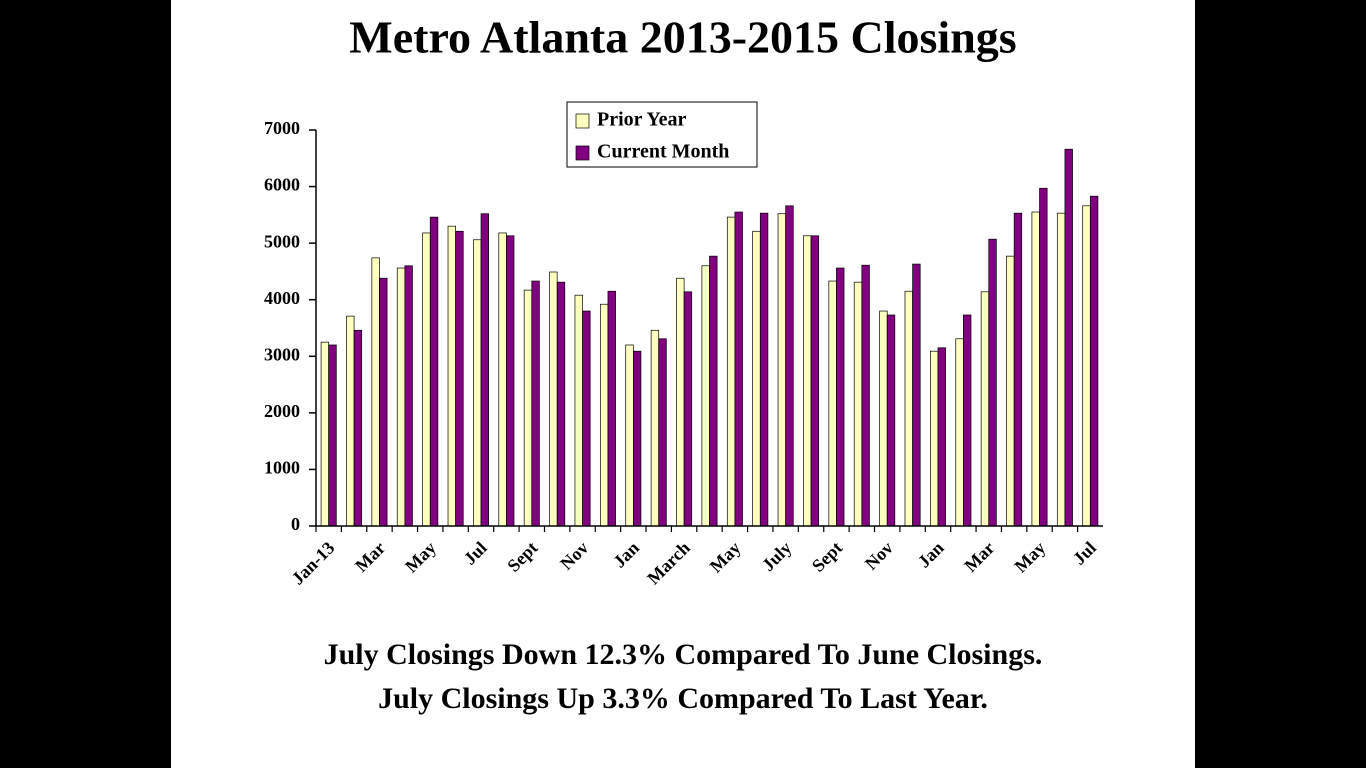 This screenshot has height=768, width=1366. What do you see at coordinates (282, 298) in the screenshot?
I see `y-tick-label: 4000` at bounding box center [282, 298].